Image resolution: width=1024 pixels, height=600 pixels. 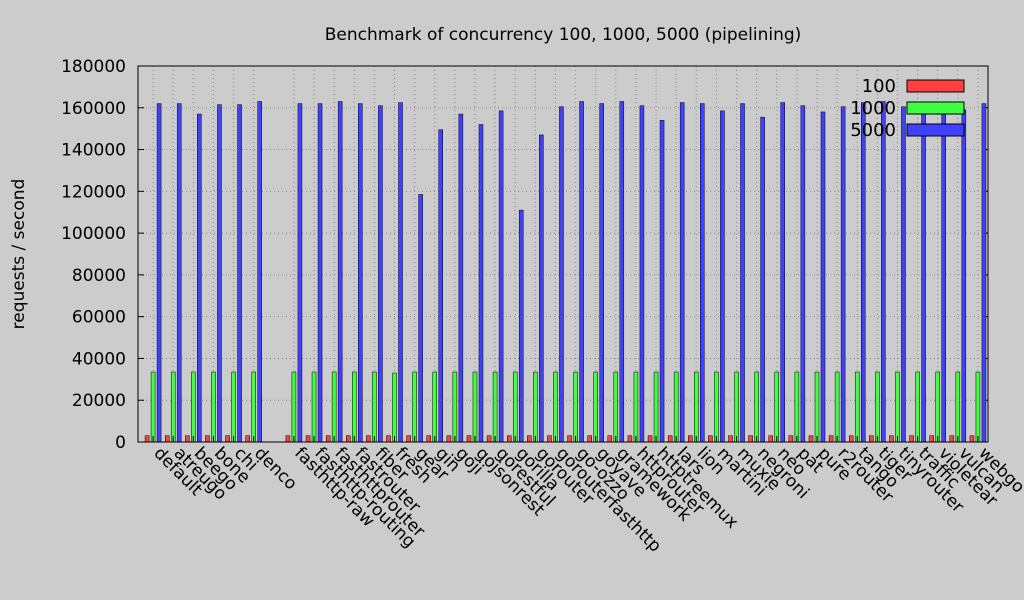 I want to click on y-tick-label: 140000, so click(x=93, y=151).